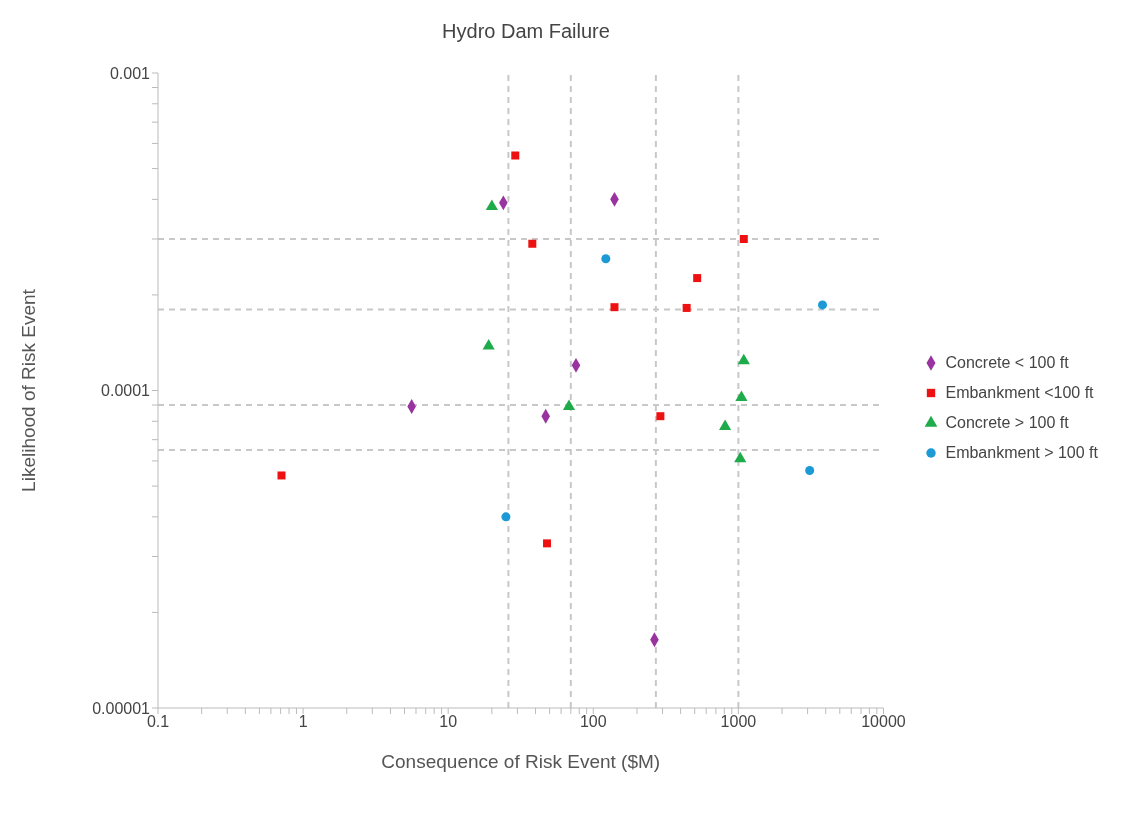  Describe the element at coordinates (883, 722) in the screenshot. I see `x-tick-label: 10000` at that location.